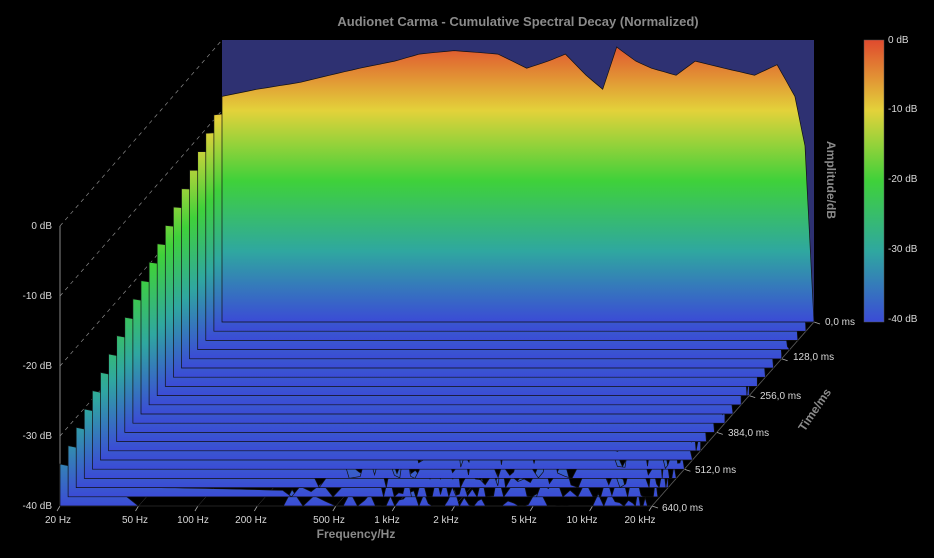 Image resolution: width=934 pixels, height=558 pixels. I want to click on colorbar-label: -30 dB, so click(903, 249).